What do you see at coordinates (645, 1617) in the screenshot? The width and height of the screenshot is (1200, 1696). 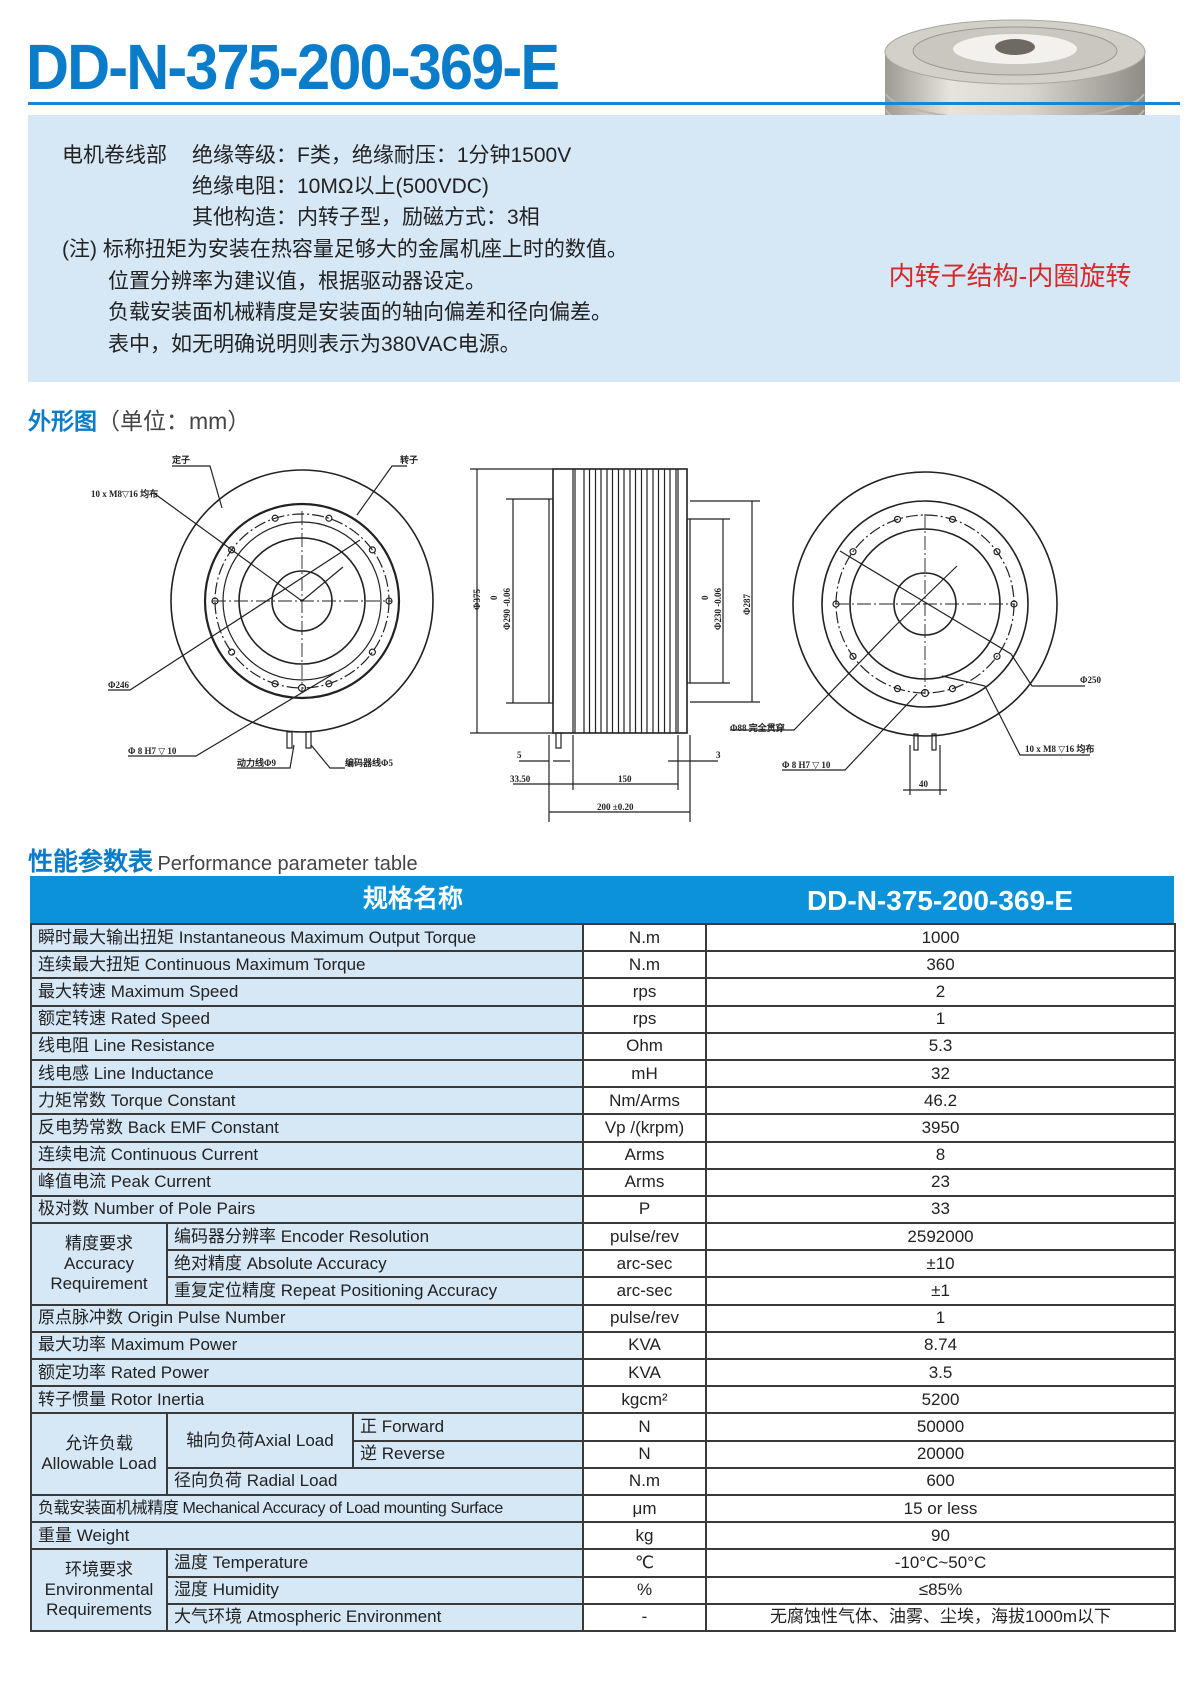 I see `param-unit: -` at bounding box center [645, 1617].